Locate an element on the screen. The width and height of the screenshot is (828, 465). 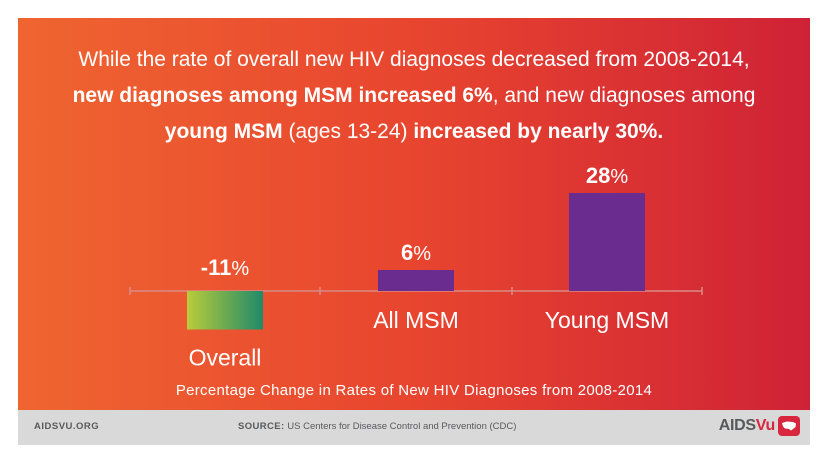
site-url: AIDSVU.ORG is located at coordinates (67, 426).